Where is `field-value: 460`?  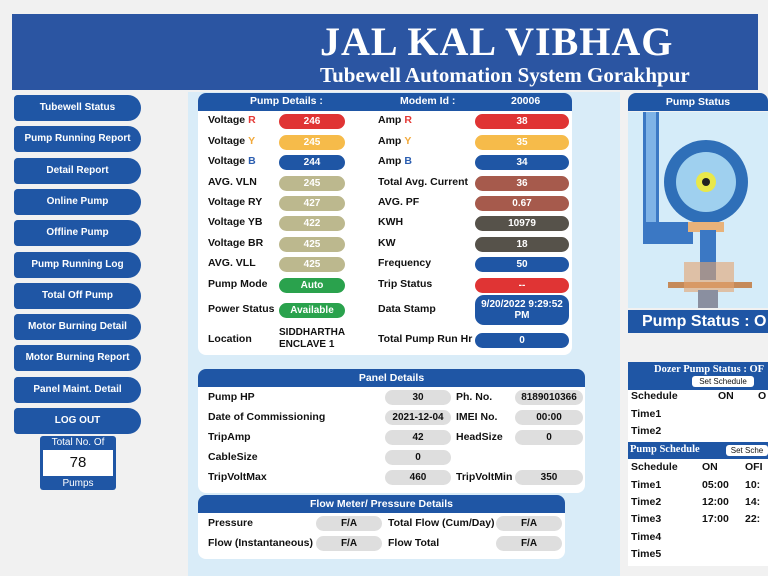 field-value: 460 is located at coordinates (418, 477).